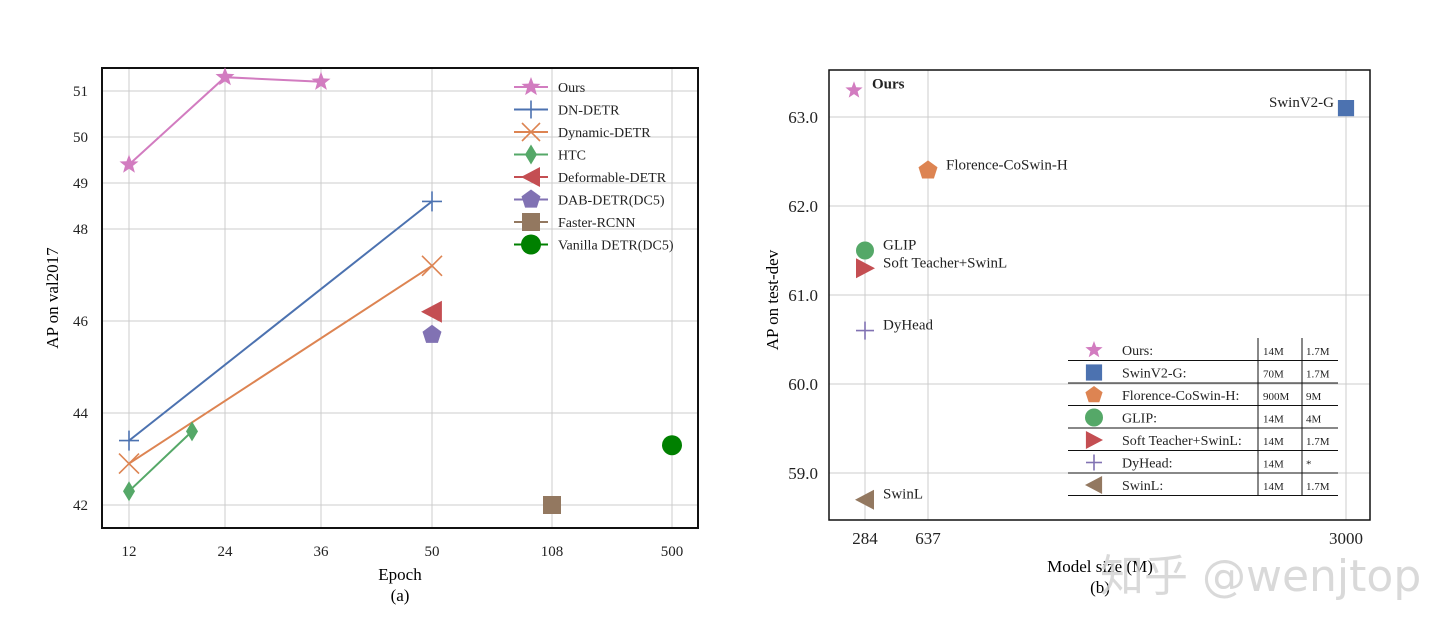 Image resolution: width=1440 pixels, height=632 pixels. Describe the element at coordinates (594, 244) in the screenshot. I see `legend-item: Vanilla DETR(DC5)` at that location.